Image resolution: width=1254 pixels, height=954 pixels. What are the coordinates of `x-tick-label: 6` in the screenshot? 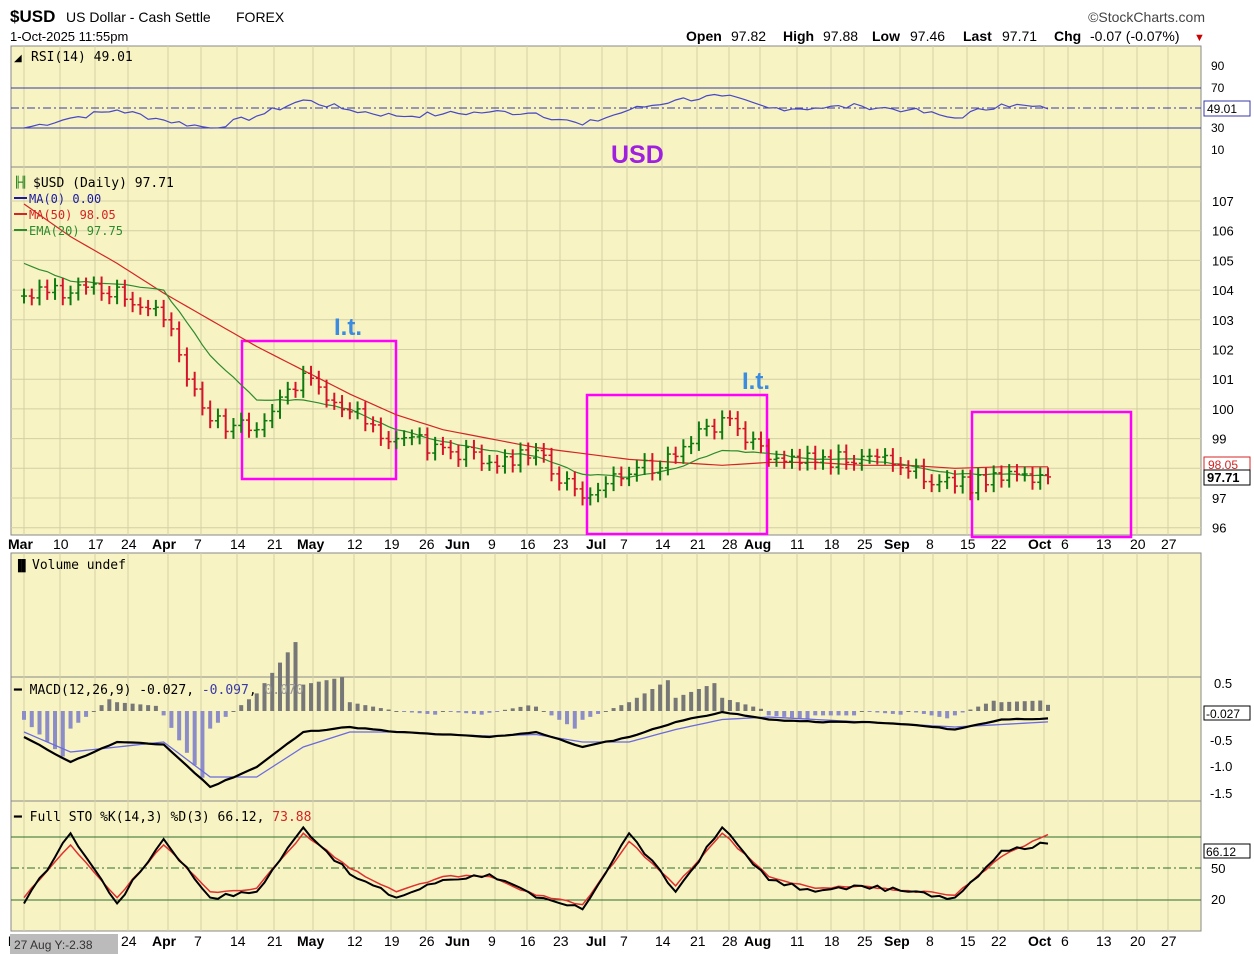 It's located at (1065, 941).